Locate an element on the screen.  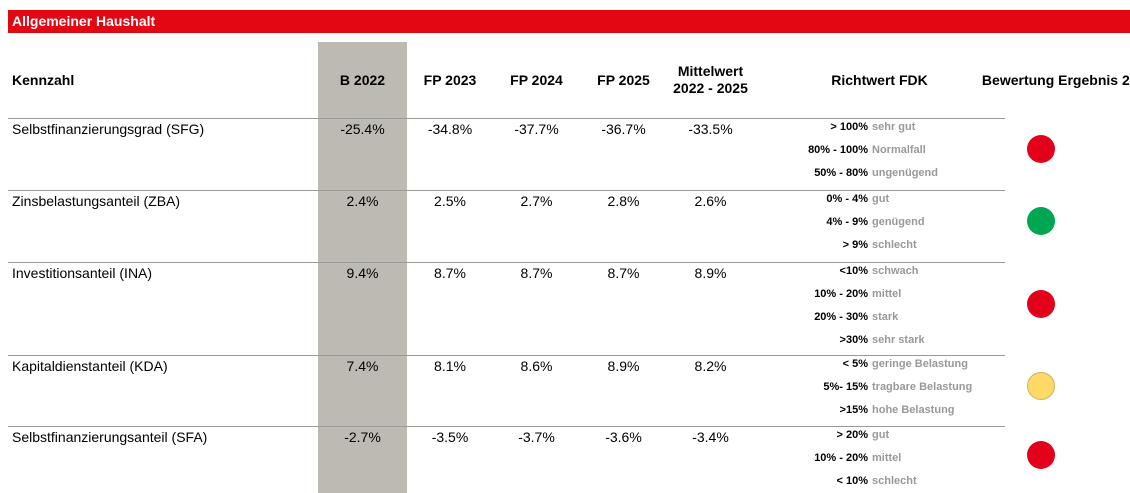
benchmark-label: schwach is located at coordinates (895, 271).